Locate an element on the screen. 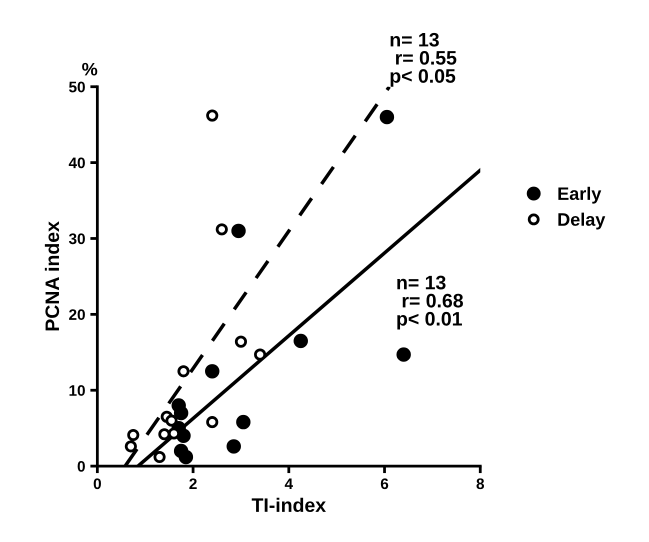 This screenshot has width=649, height=542. x-tick-label: 4 is located at coordinates (288, 483).